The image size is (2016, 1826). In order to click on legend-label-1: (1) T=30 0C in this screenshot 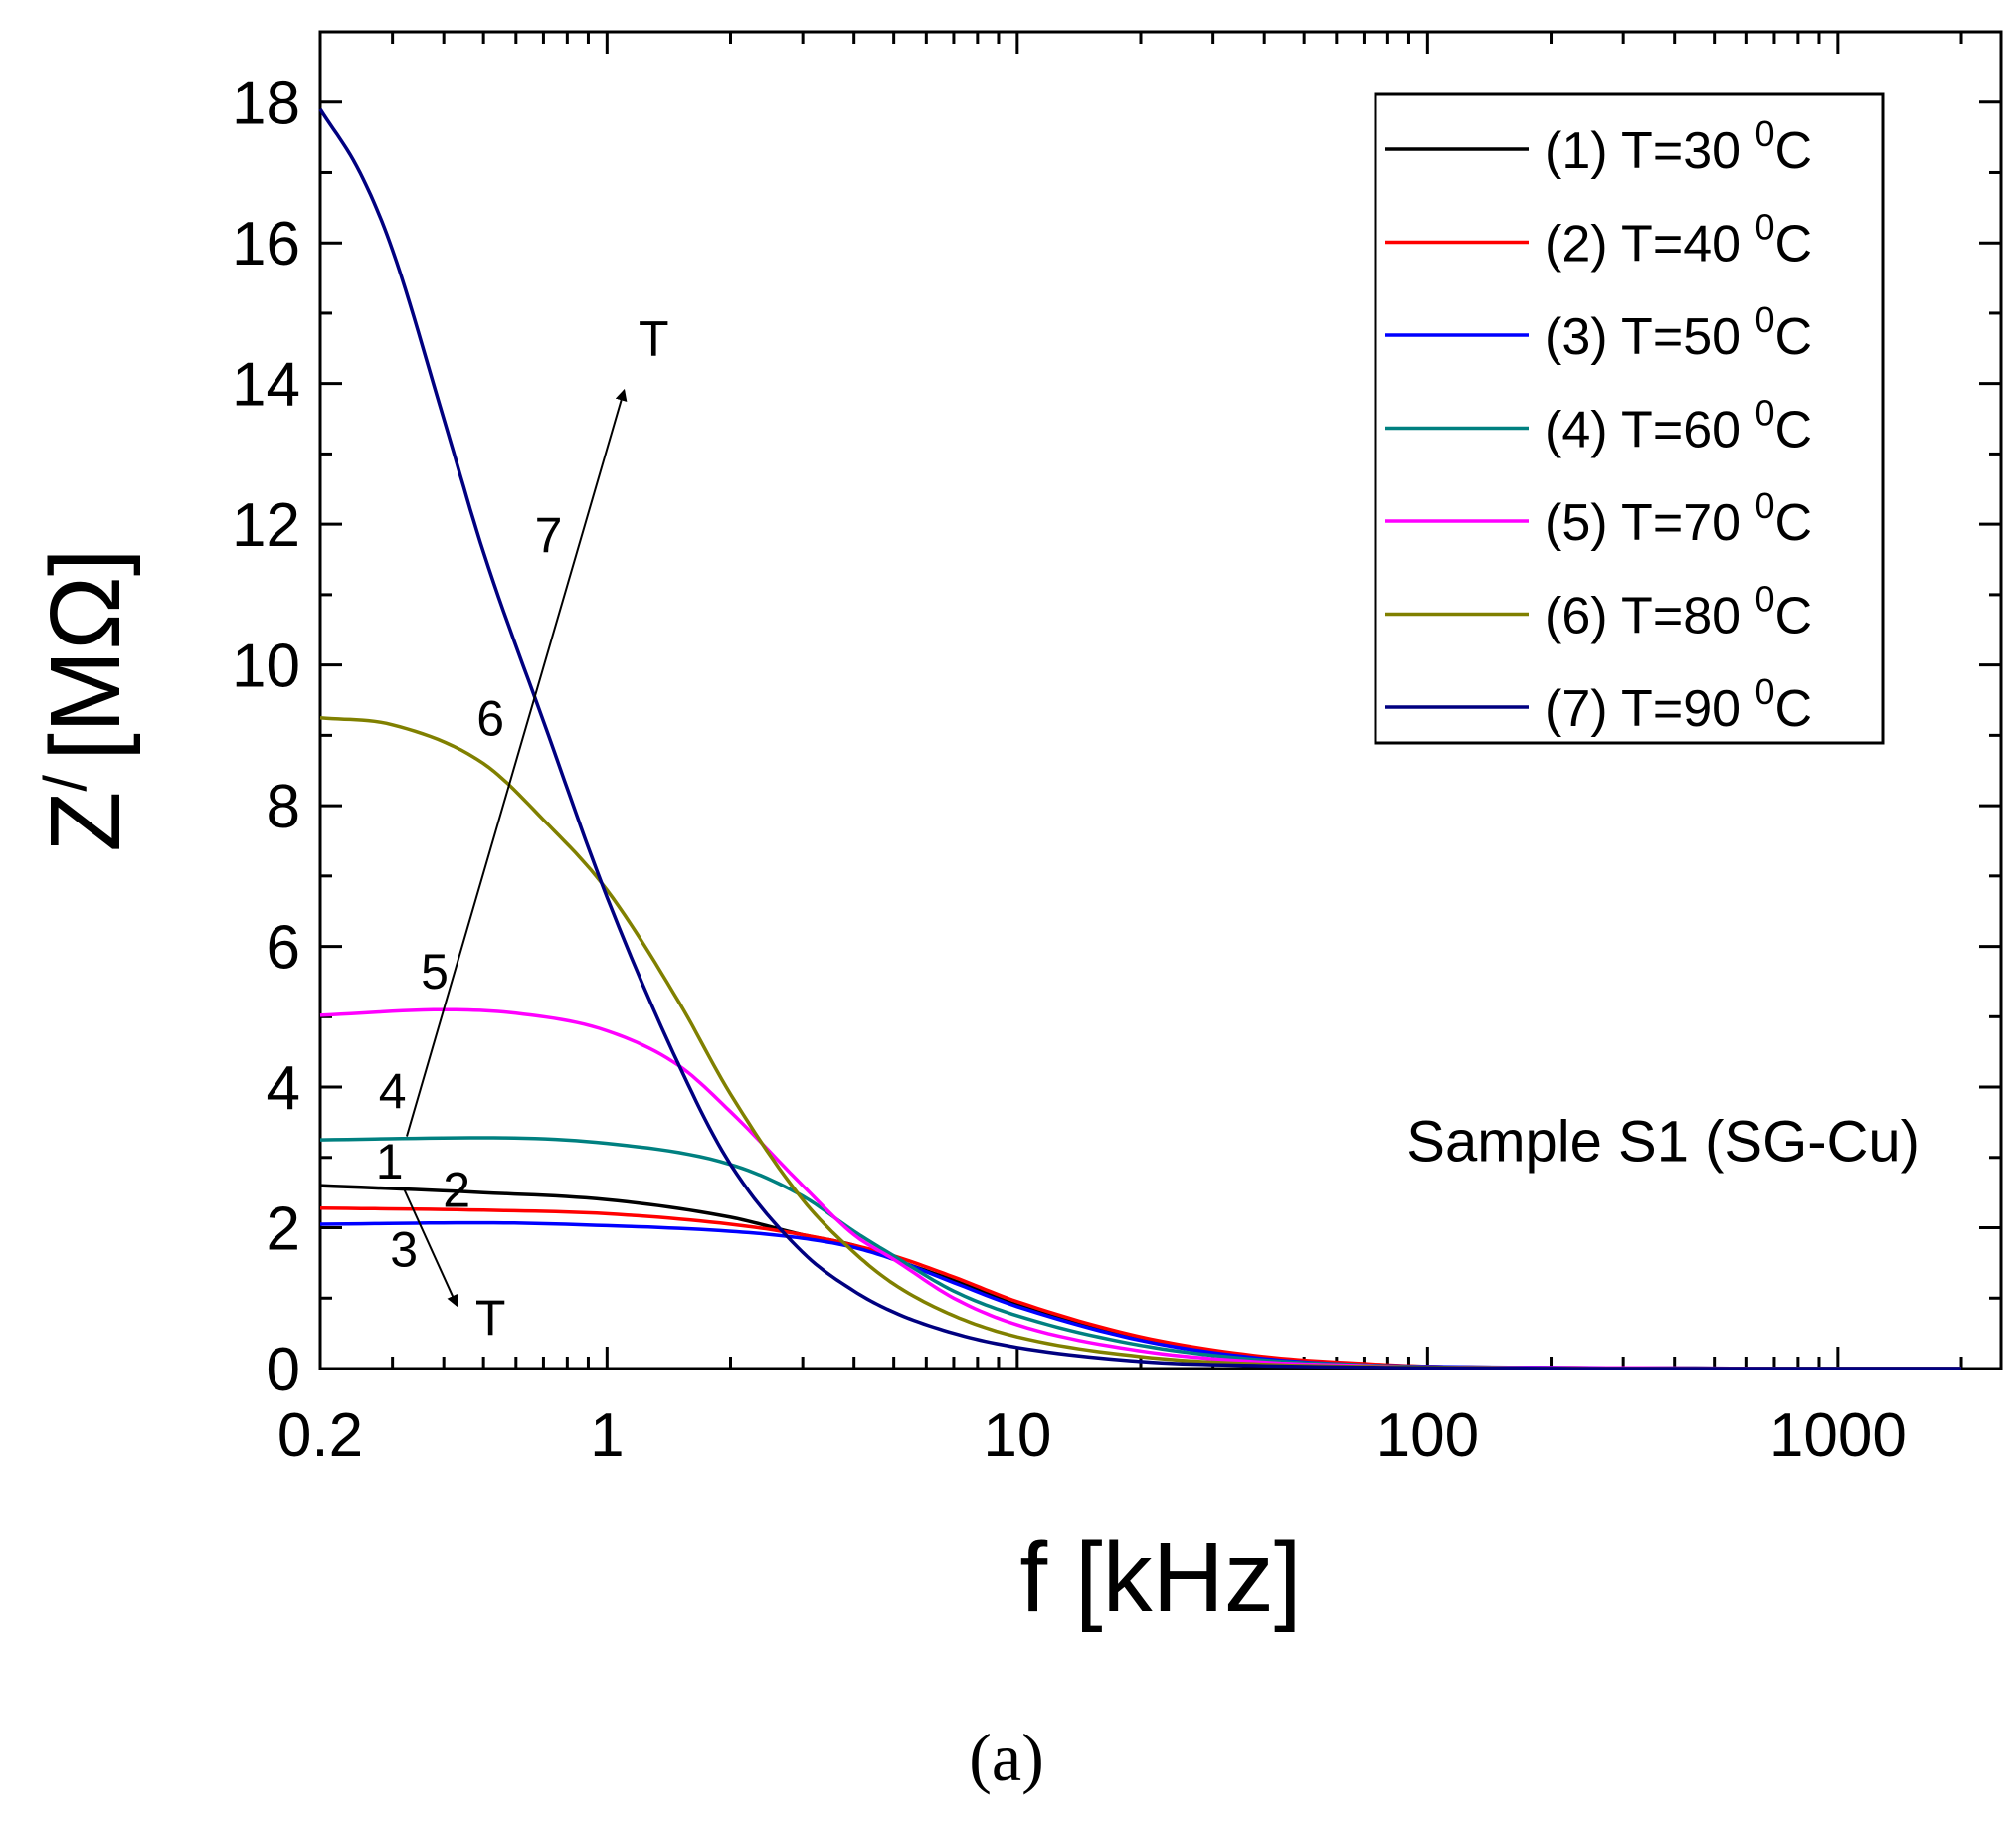, I will do `click(1679, 146)`.